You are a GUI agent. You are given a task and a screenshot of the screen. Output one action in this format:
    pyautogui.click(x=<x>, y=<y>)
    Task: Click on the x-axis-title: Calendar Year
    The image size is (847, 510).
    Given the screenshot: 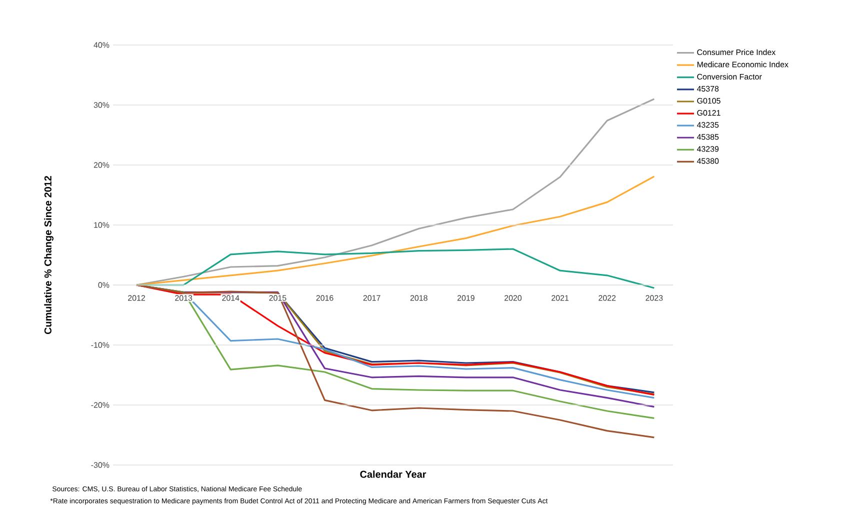 What is the action you would take?
    pyautogui.click(x=393, y=474)
    